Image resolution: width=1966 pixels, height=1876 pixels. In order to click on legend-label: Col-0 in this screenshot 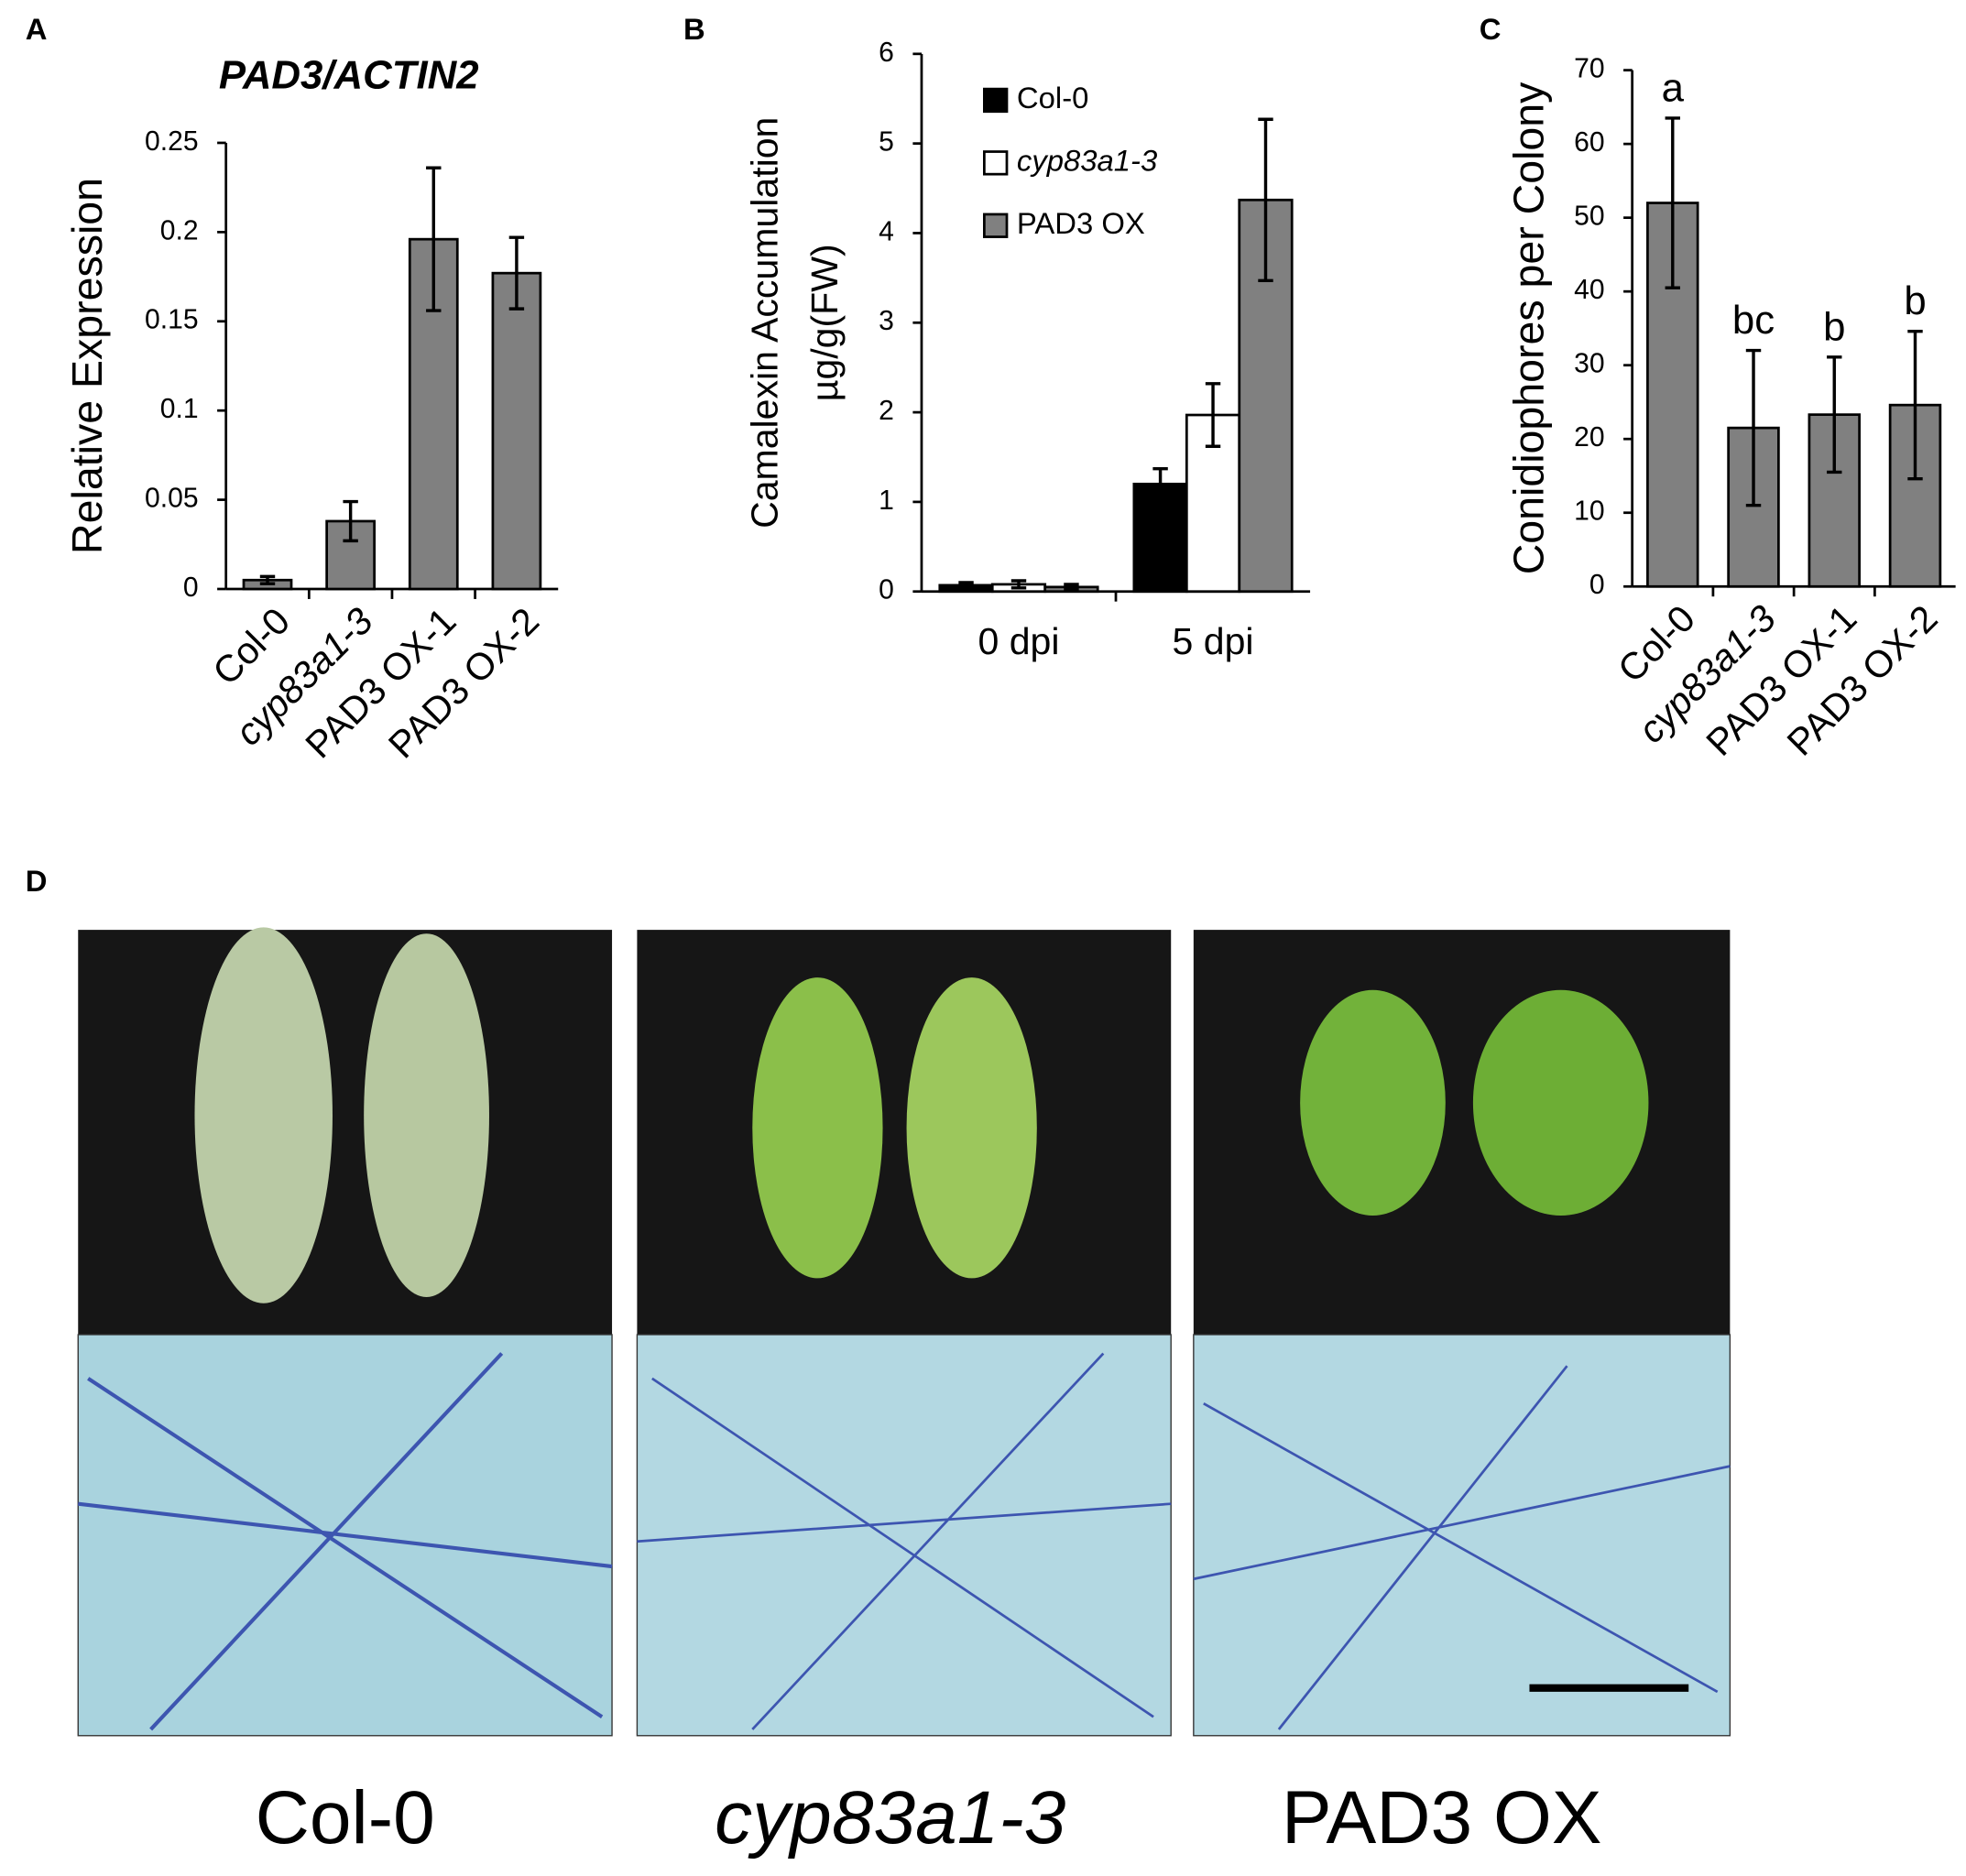, I will do `click(1052, 98)`.